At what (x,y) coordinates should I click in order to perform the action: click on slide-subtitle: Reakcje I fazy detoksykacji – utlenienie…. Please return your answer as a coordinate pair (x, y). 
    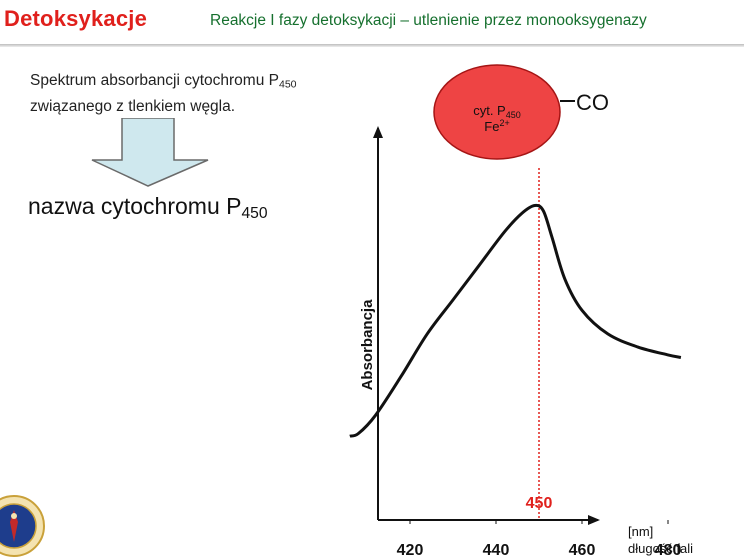
    Looking at the image, I should click on (428, 20).